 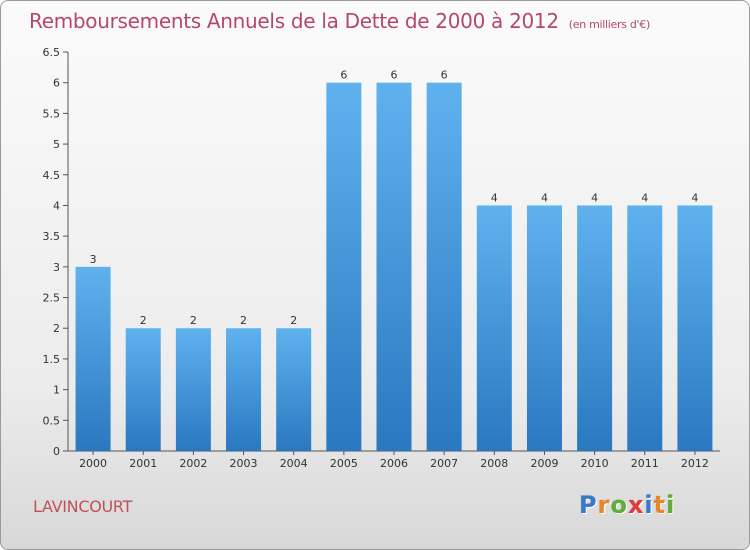 I want to click on logo-letter: o, so click(x=619, y=505).